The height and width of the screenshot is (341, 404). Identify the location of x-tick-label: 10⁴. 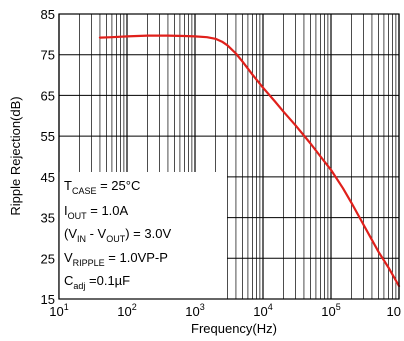
(262, 310).